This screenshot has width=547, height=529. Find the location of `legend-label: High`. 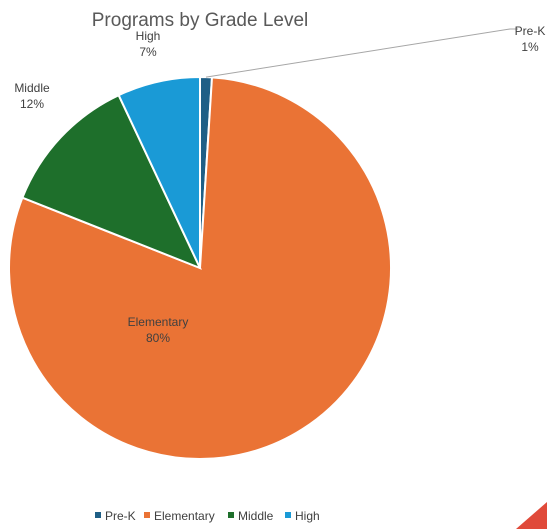

legend-label: High is located at coordinates (307, 516).